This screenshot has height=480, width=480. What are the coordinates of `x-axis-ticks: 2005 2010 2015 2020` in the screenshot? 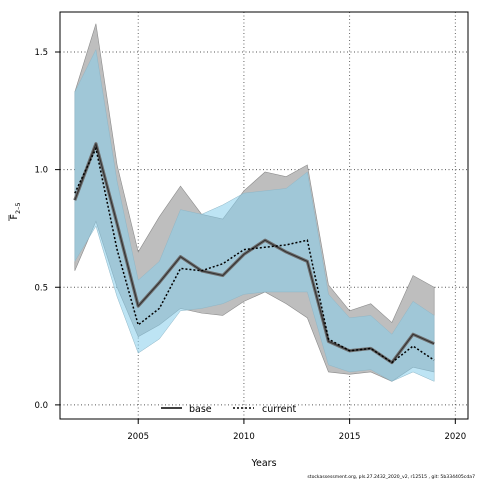 It's located at (296, 430).